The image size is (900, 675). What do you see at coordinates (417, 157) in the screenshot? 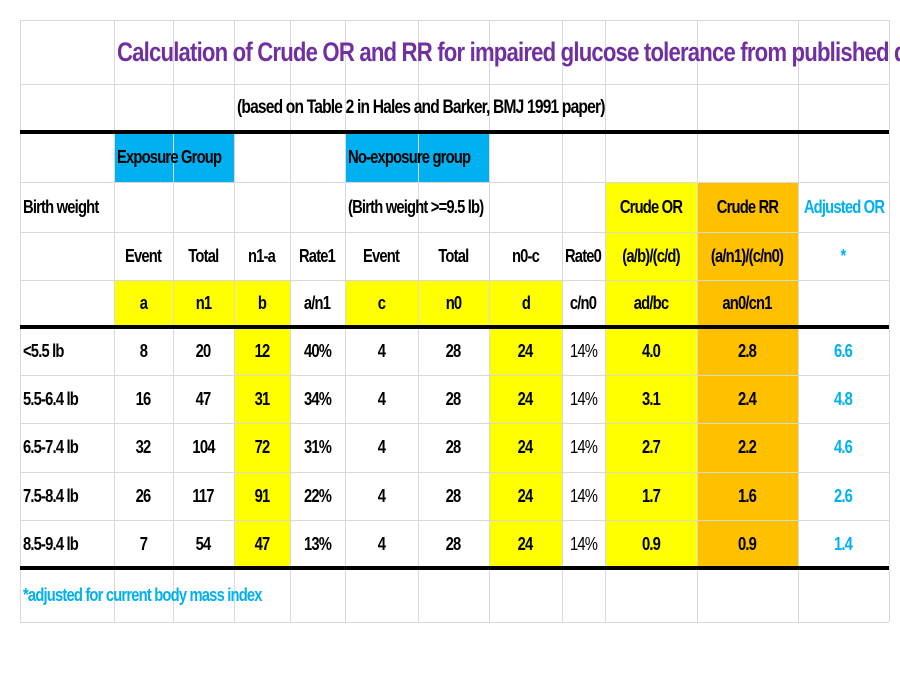
I see `no-exposure-group-fill` at bounding box center [417, 157].